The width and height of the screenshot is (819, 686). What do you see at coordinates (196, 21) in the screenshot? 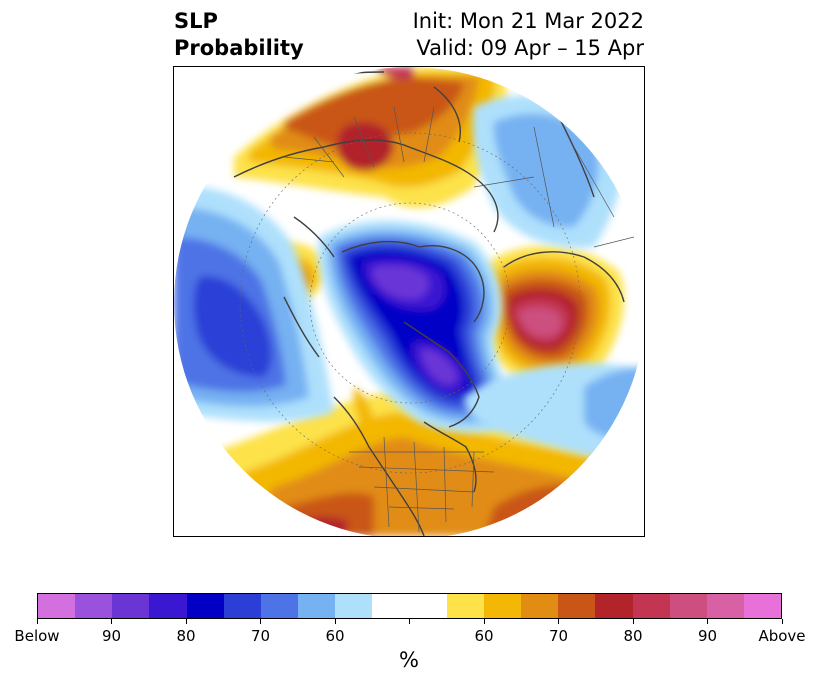
I see `variable-name: SLP` at bounding box center [196, 21].